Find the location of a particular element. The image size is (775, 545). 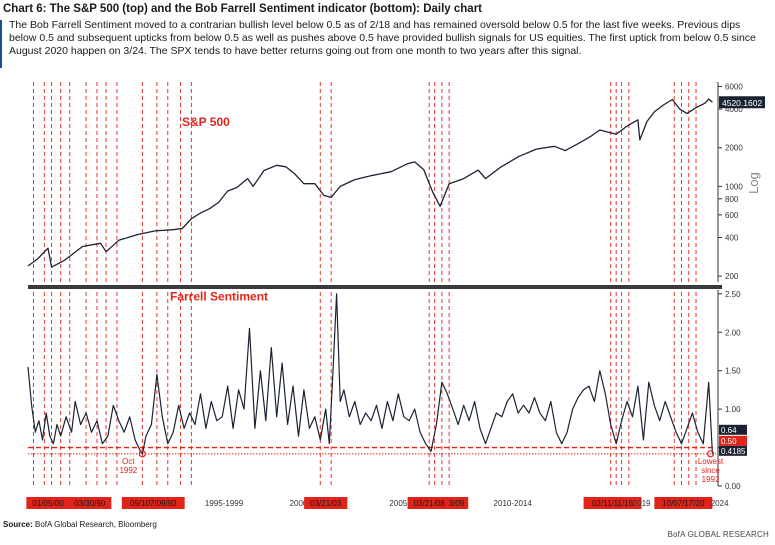

source-label: Source: is located at coordinates (18, 524).